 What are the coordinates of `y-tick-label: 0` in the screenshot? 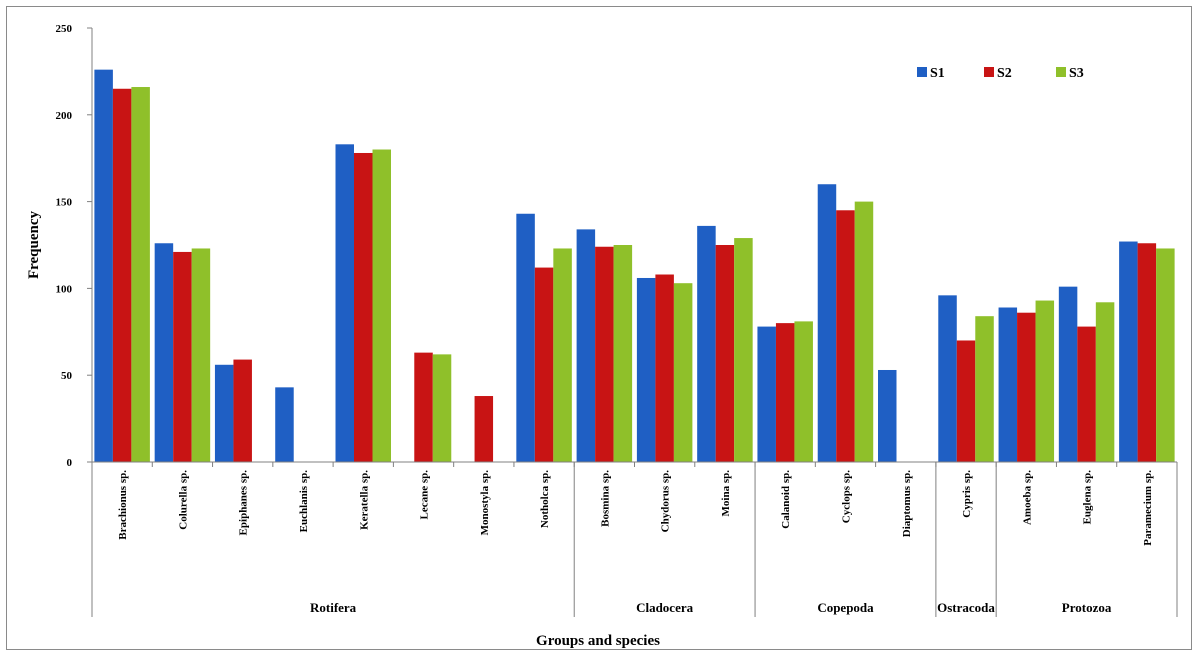 It's located at (70, 463).